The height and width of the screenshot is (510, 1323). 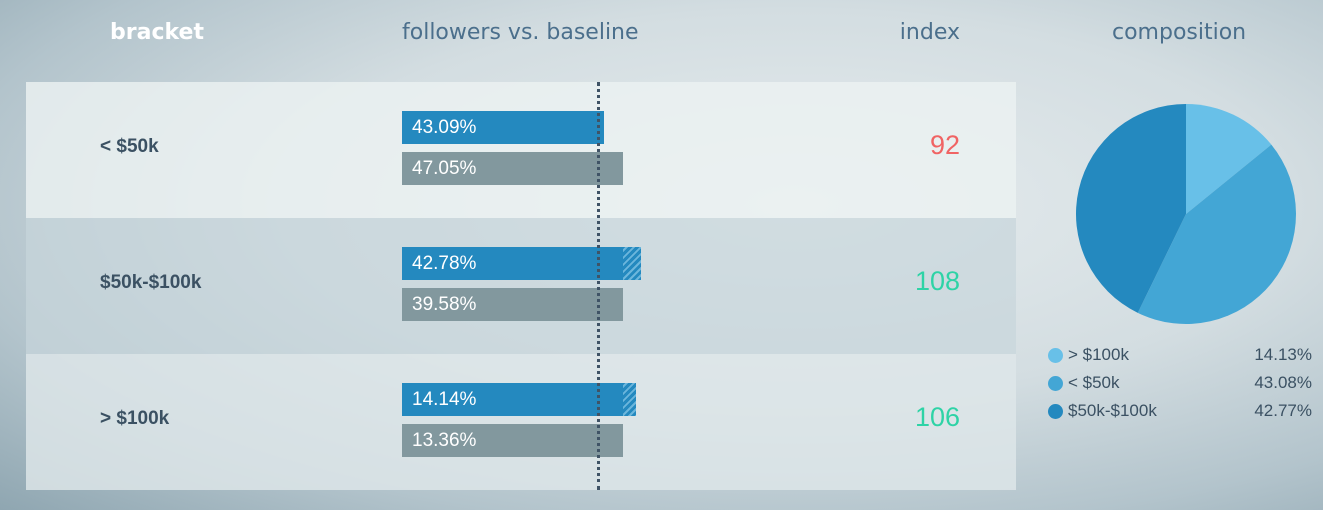 What do you see at coordinates (1183, 357) in the screenshot?
I see `legend-item: > $100k 14.13%` at bounding box center [1183, 357].